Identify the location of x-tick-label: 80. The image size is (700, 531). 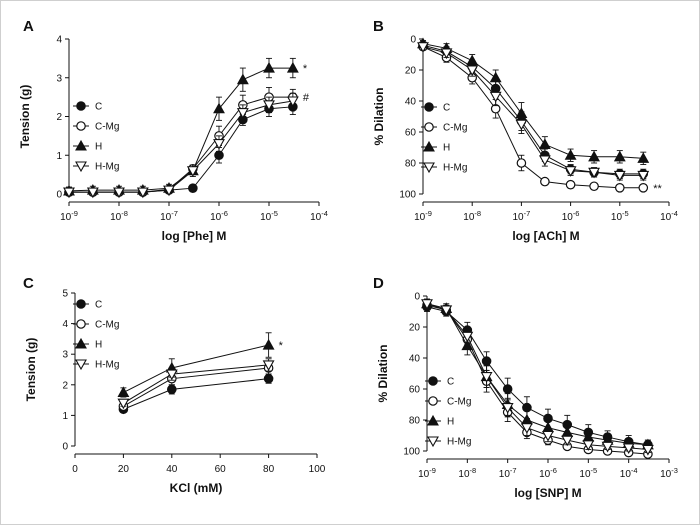
(269, 469).